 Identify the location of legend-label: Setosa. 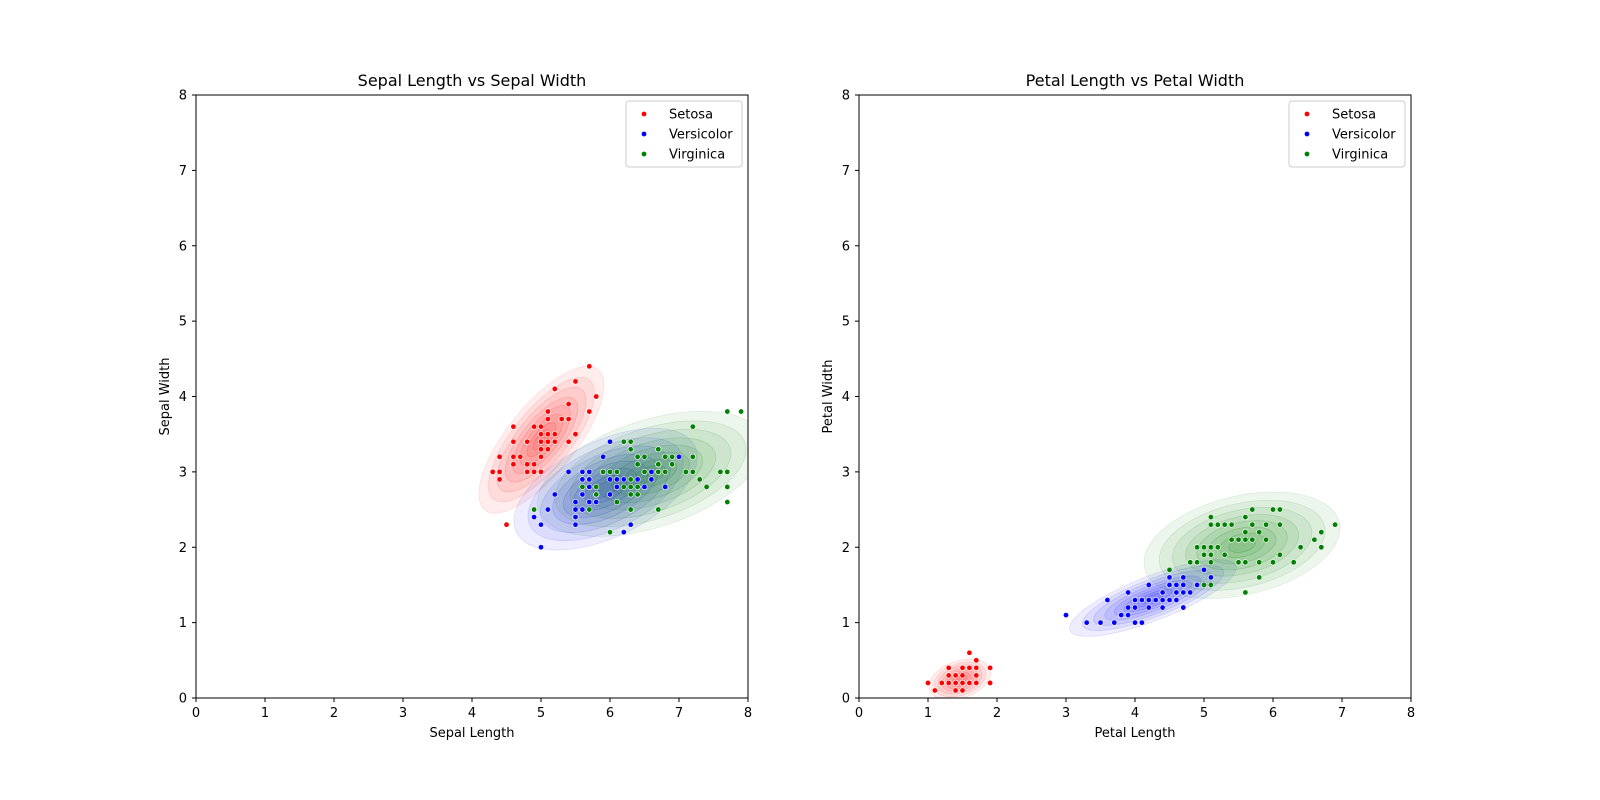
(1354, 115).